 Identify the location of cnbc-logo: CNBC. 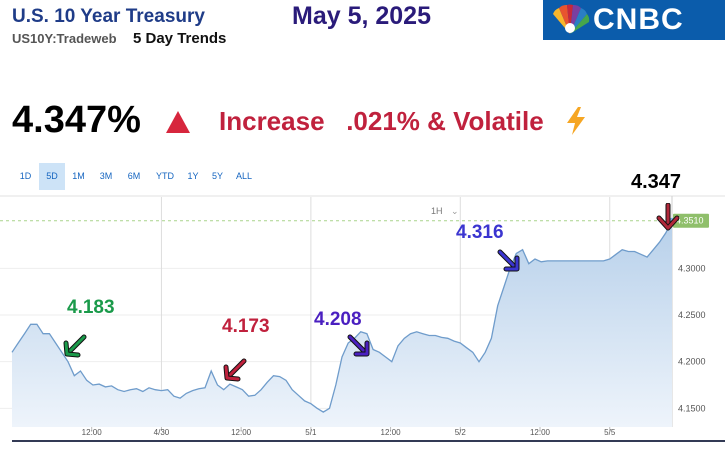
(634, 20).